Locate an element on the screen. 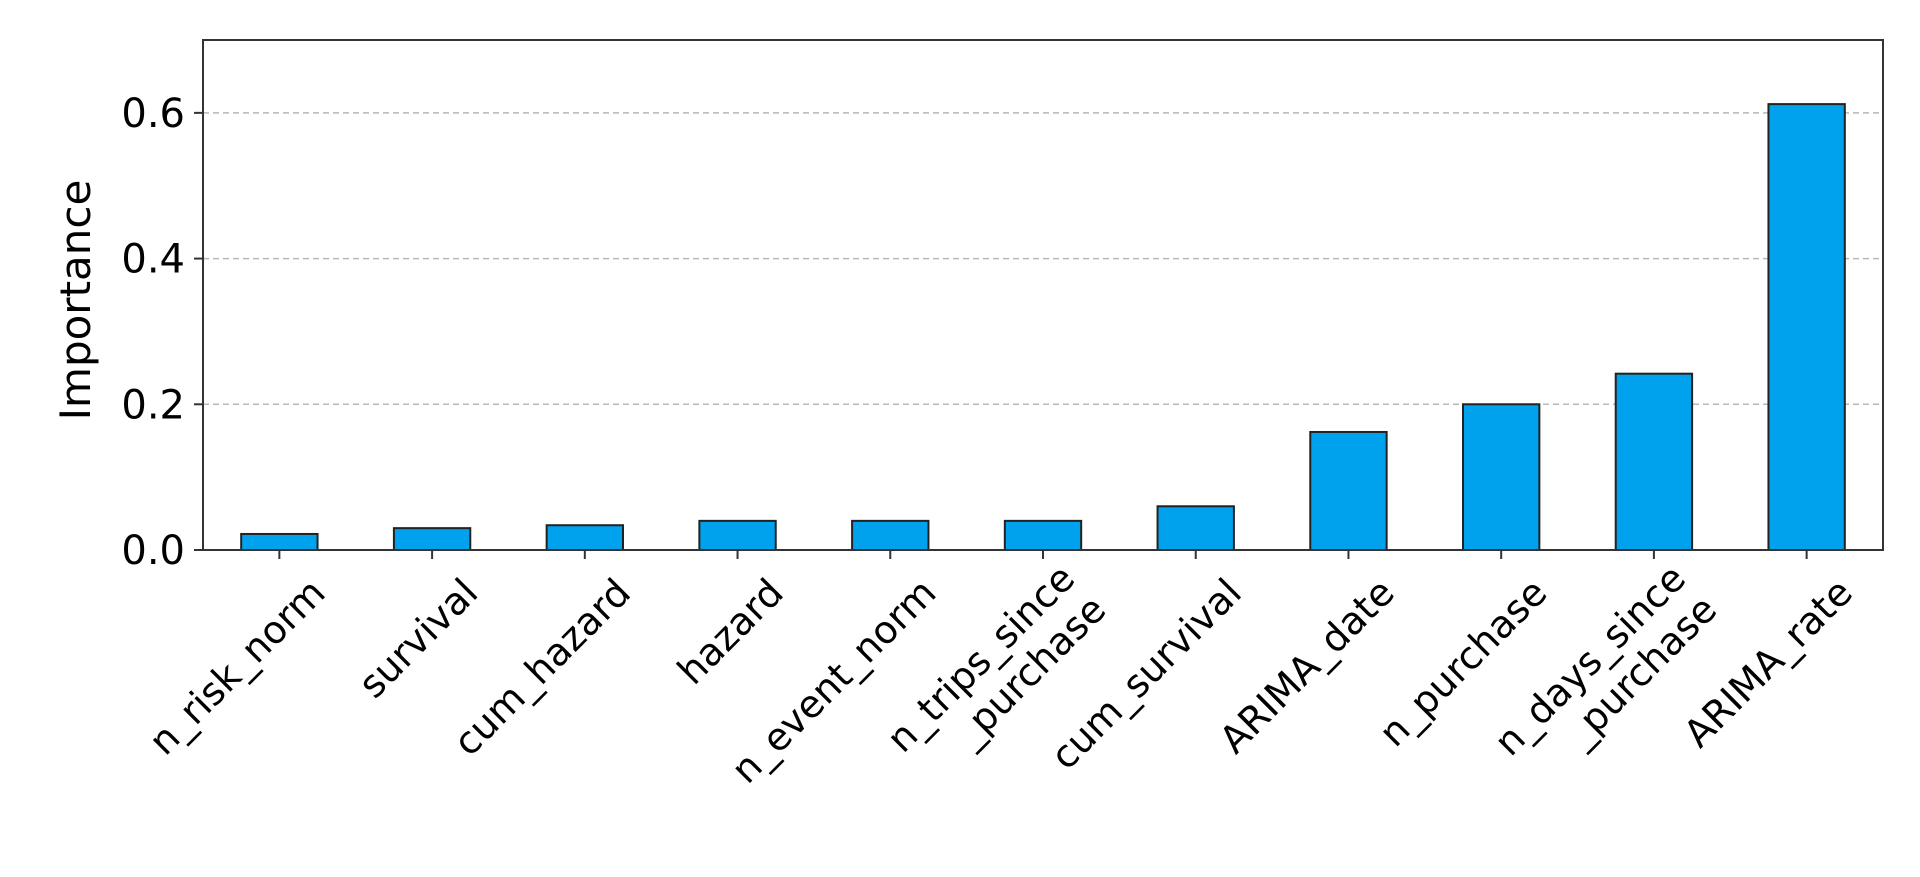 The width and height of the screenshot is (1920, 877). y-axis-ticks: 0.0 0.2 0.4 0.6 is located at coordinates (162, 332).